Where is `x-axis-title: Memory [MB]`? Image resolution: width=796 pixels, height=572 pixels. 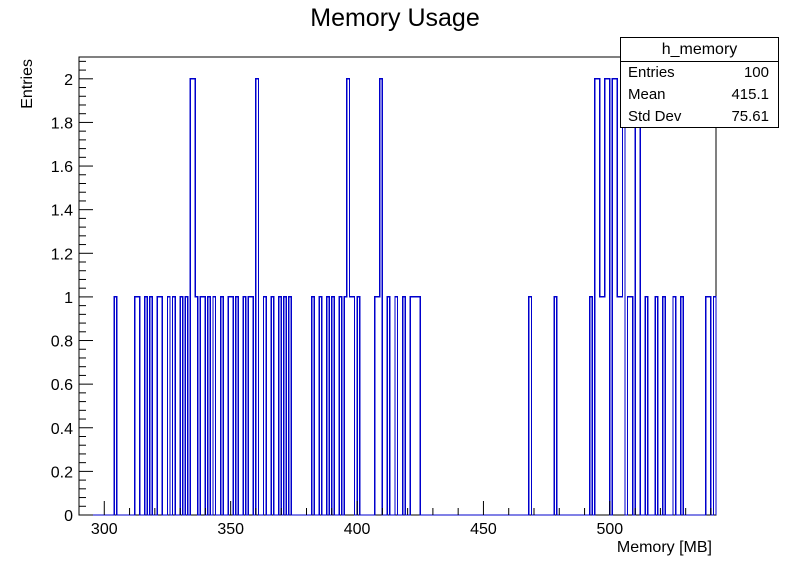 x-axis-title: Memory [MB] is located at coordinates (664, 547).